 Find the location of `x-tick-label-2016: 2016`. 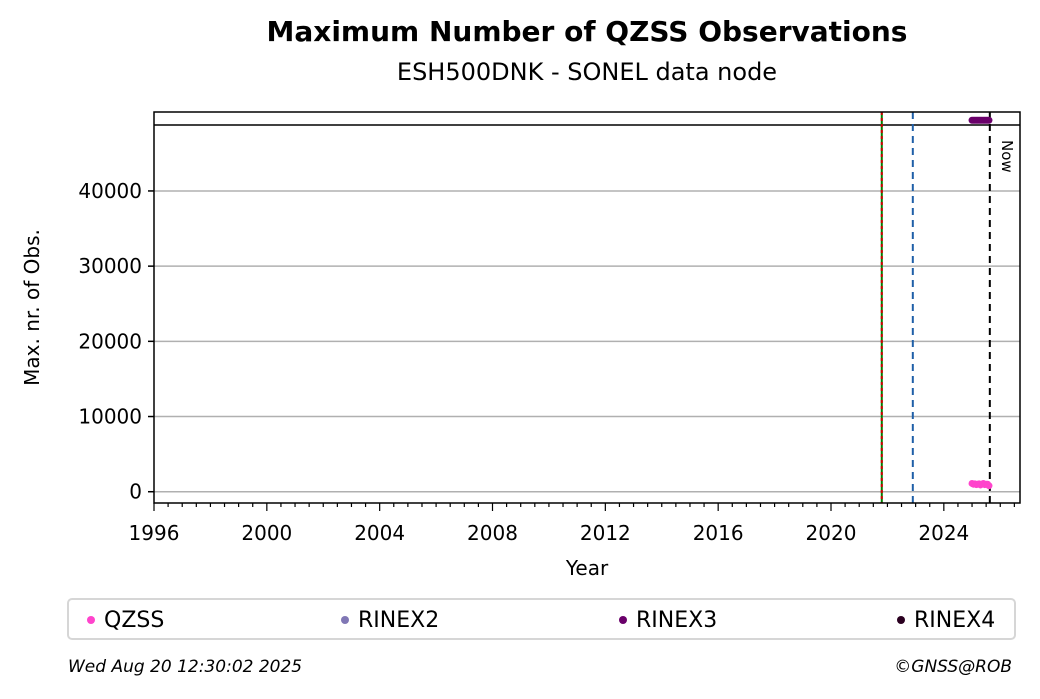

x-tick-label-2016: 2016 is located at coordinates (718, 533).